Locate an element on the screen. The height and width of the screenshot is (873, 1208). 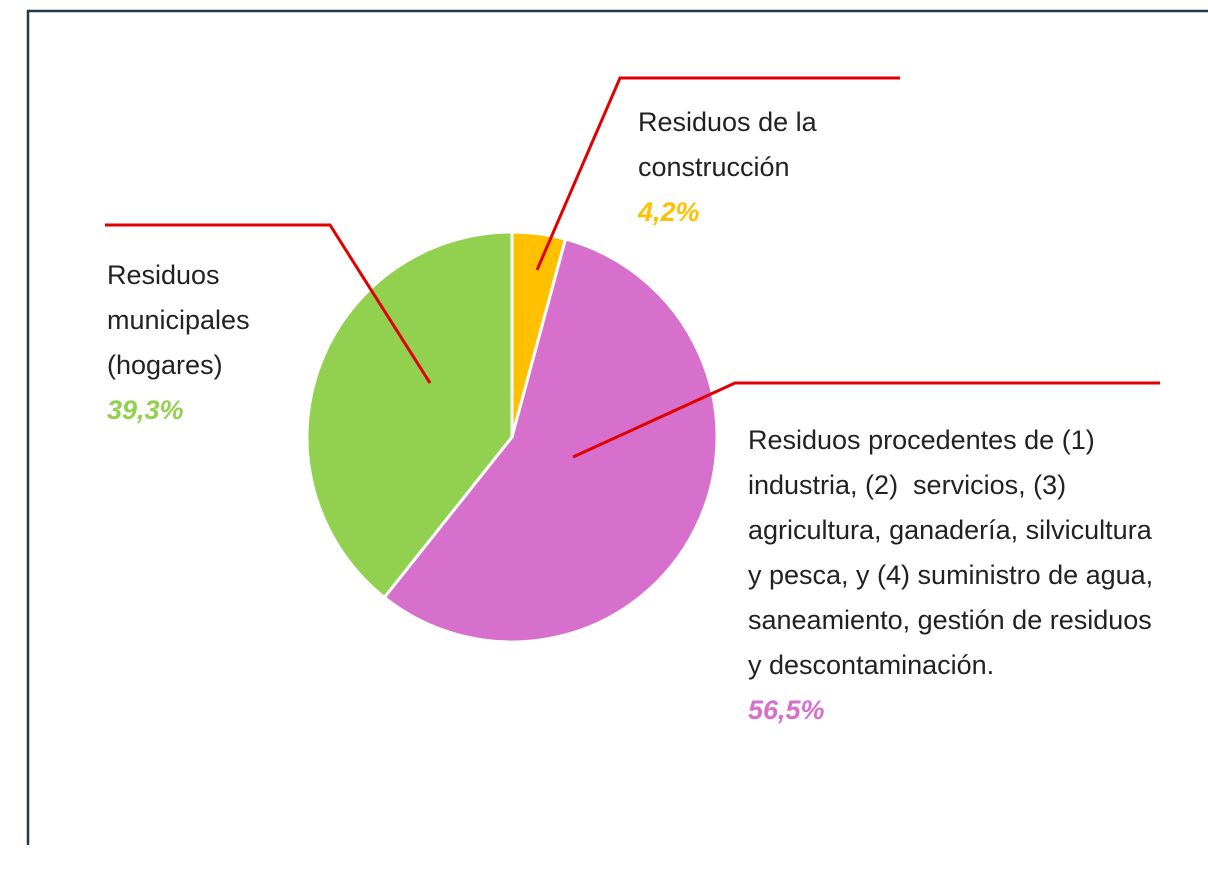
value-label: 56,5% is located at coordinates (786, 710).